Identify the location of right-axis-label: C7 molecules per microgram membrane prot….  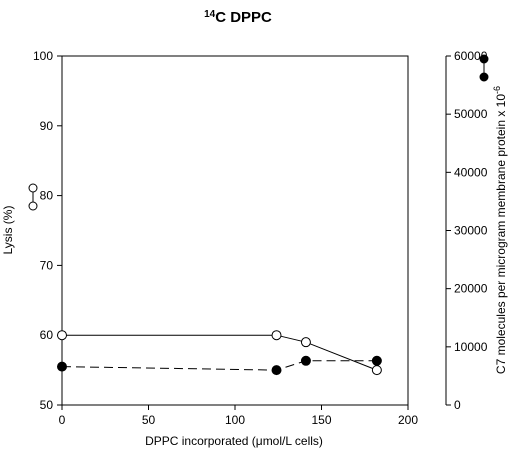
(500, 230).